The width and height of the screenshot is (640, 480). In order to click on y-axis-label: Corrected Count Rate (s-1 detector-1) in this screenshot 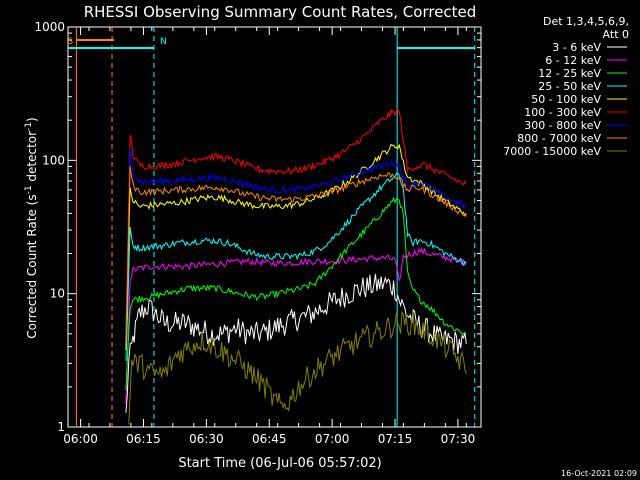, I will do `click(31, 227)`.